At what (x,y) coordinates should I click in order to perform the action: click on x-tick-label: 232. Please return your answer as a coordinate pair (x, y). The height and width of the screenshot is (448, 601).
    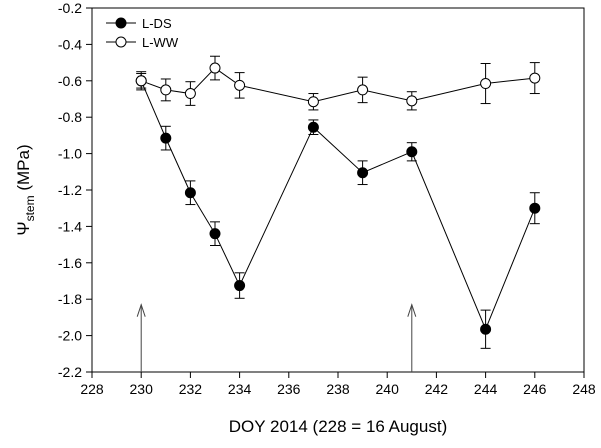
    Looking at the image, I should click on (191, 389).